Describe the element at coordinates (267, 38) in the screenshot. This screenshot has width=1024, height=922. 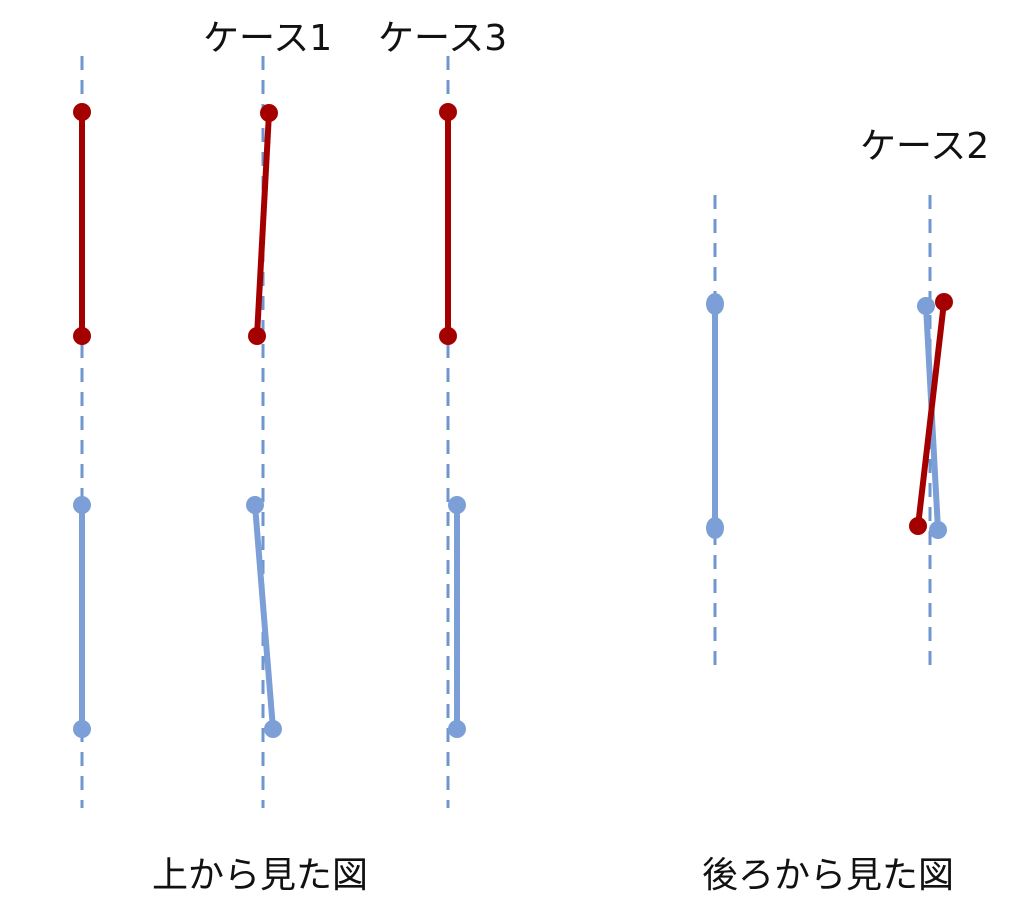
I see `case1-label: ケース1` at that location.